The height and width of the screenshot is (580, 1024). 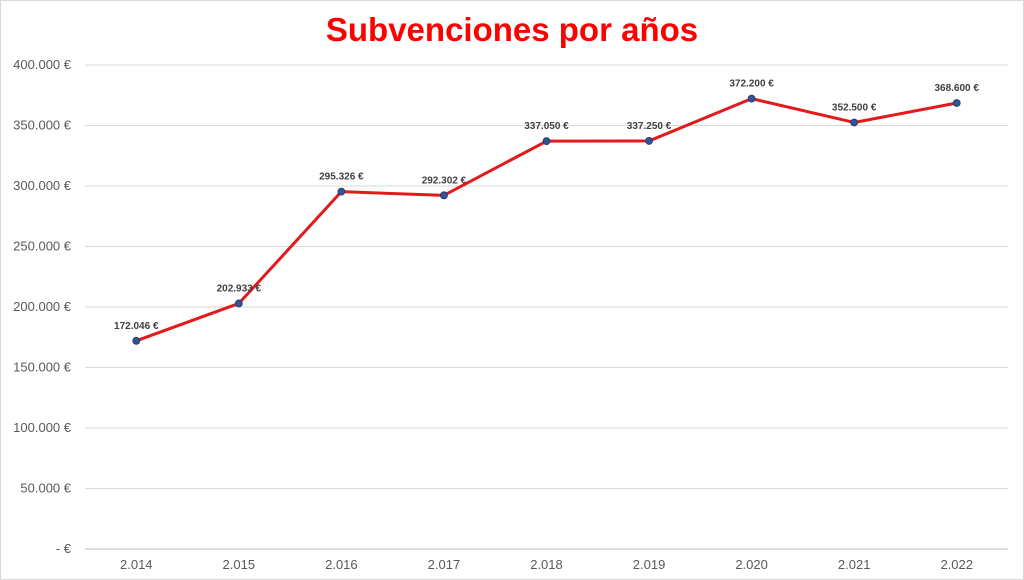 What do you see at coordinates (45, 488) in the screenshot?
I see `y-tick-label: 50.000 €` at bounding box center [45, 488].